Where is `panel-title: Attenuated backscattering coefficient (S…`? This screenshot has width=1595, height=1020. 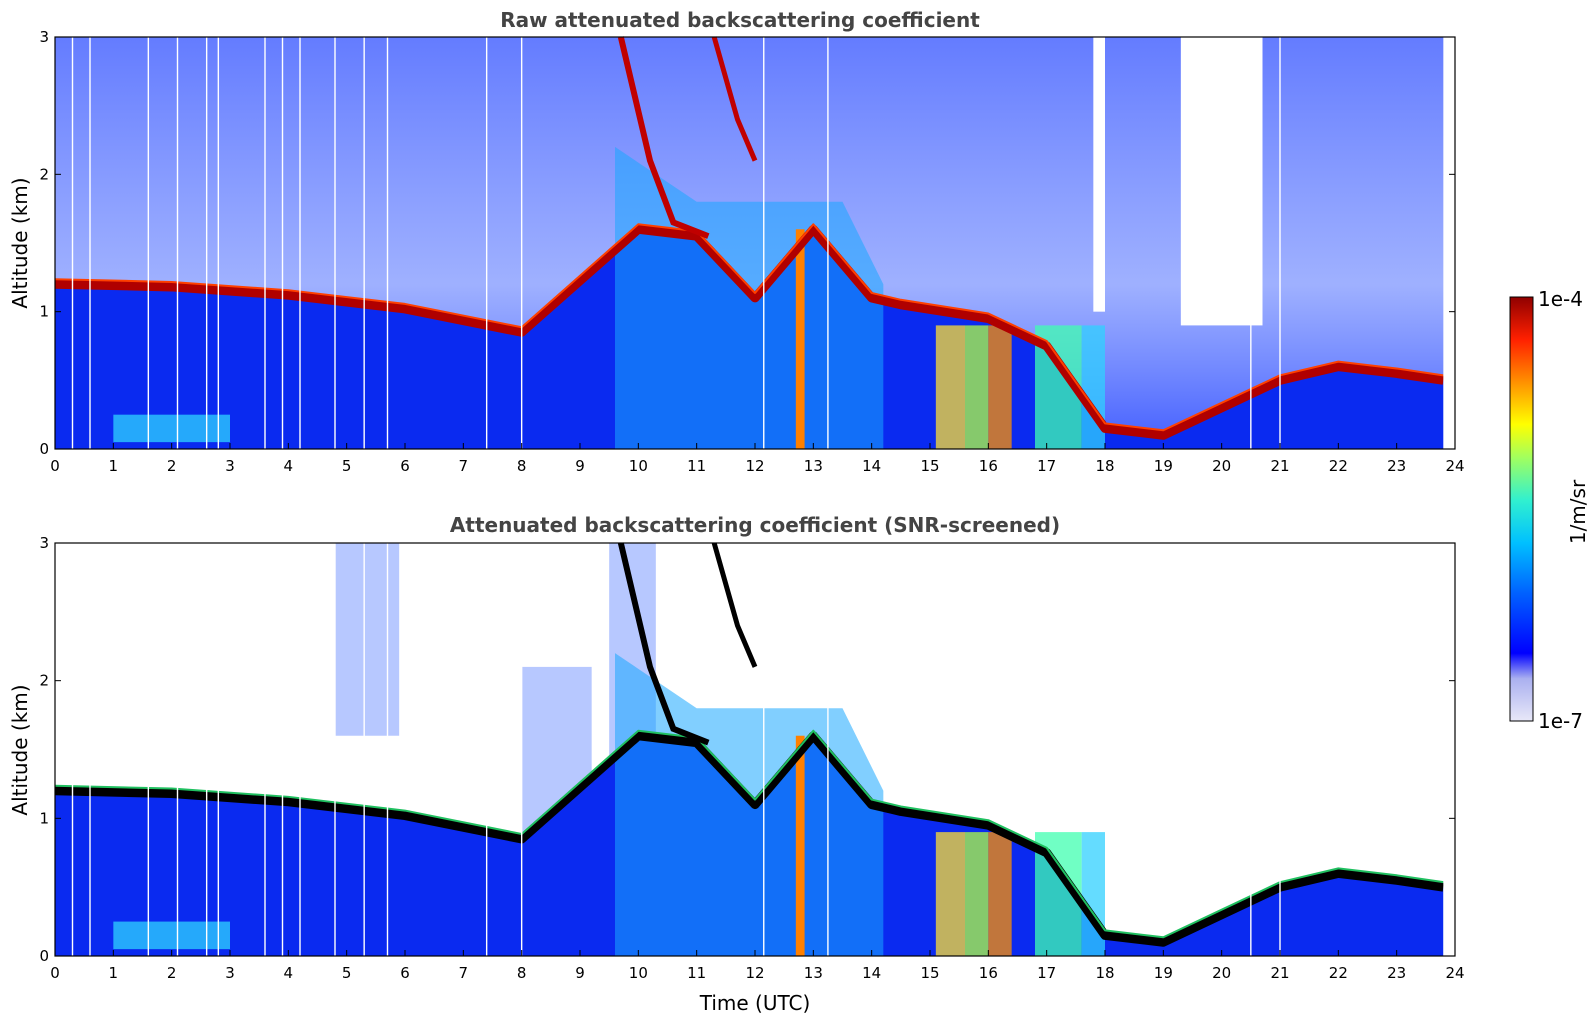 panel-title: Attenuated backscattering coefficient (S… is located at coordinates (755, 525).